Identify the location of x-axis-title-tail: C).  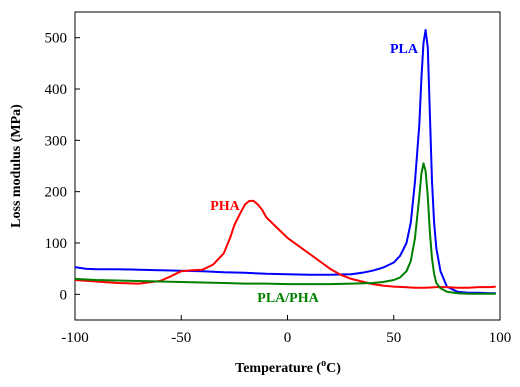
(333, 368).